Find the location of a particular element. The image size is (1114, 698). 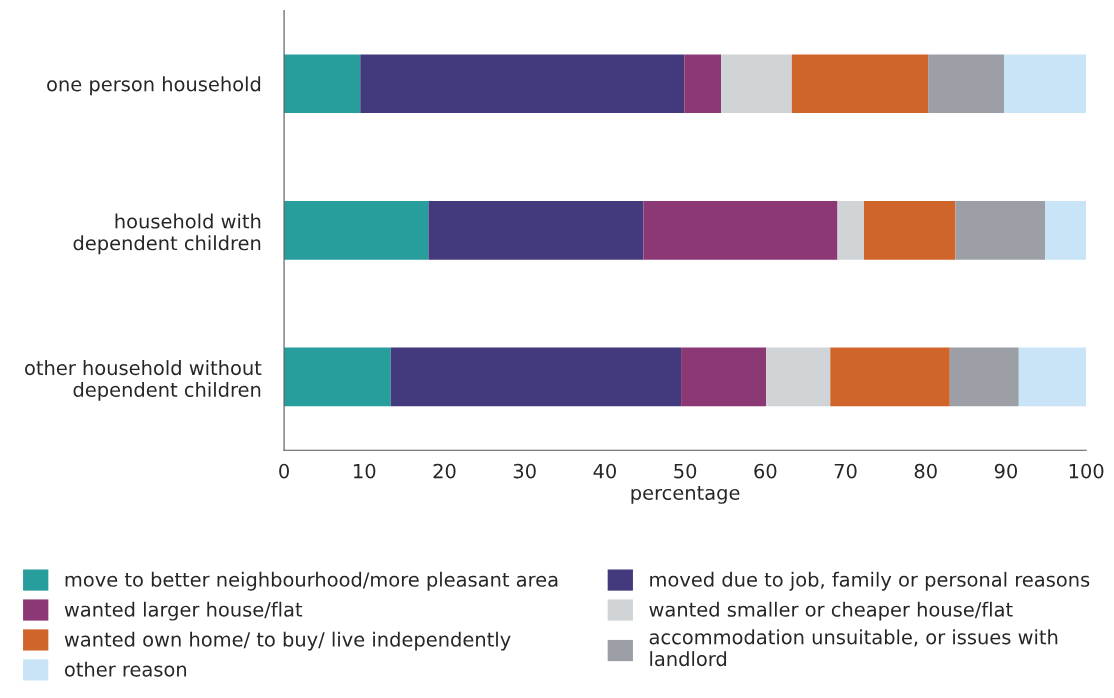

x-axis-title: percentage is located at coordinates (685, 495).